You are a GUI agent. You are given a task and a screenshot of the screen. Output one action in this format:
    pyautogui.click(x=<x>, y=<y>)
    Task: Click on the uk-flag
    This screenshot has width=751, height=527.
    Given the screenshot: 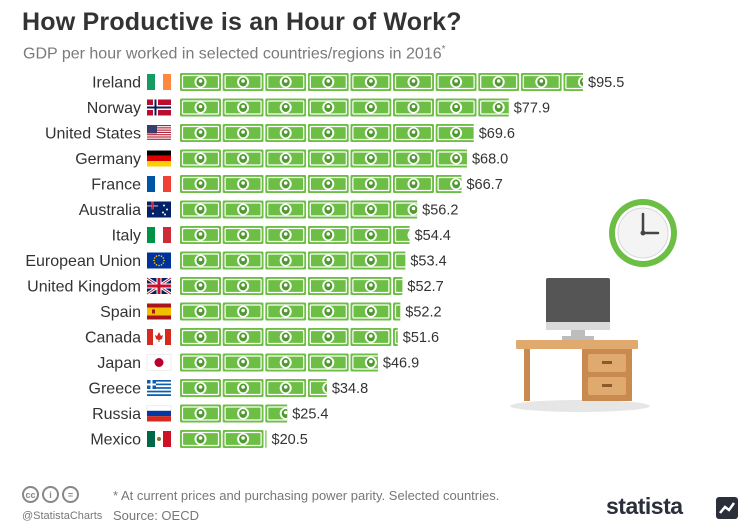 What is the action you would take?
    pyautogui.click(x=159, y=286)
    